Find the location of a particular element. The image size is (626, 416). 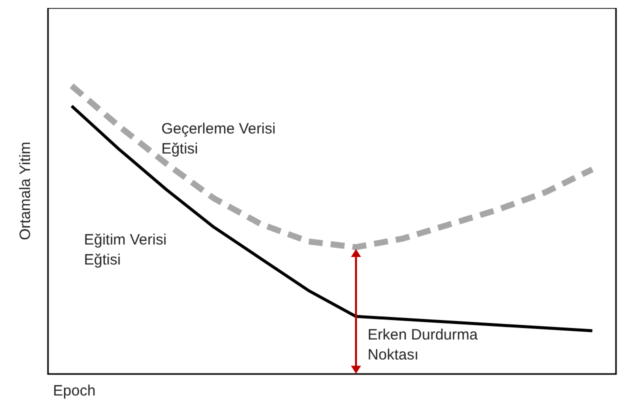

text: Eğitim Verisi Eğtisi is located at coordinates (125, 250).